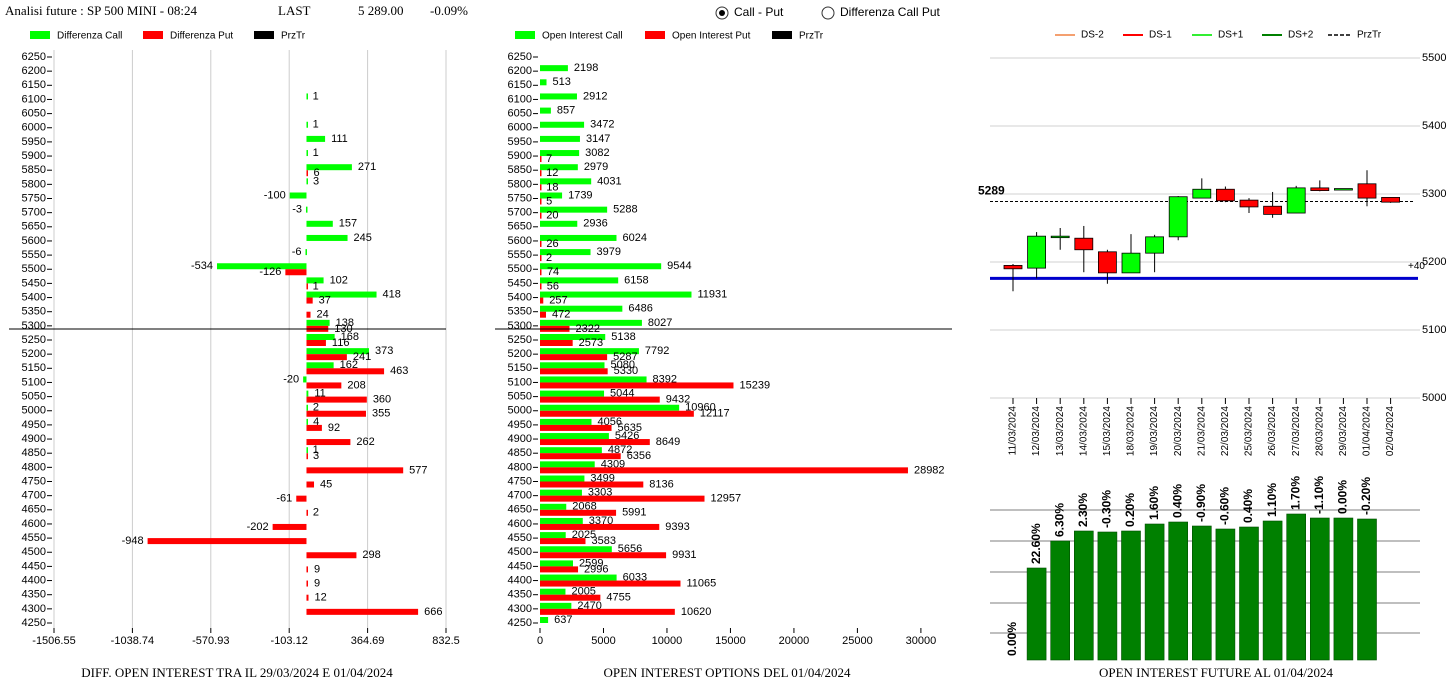 The width and height of the screenshot is (1449, 684). I want to click on x-tick-label: 12/03/2024, so click(1036, 431).